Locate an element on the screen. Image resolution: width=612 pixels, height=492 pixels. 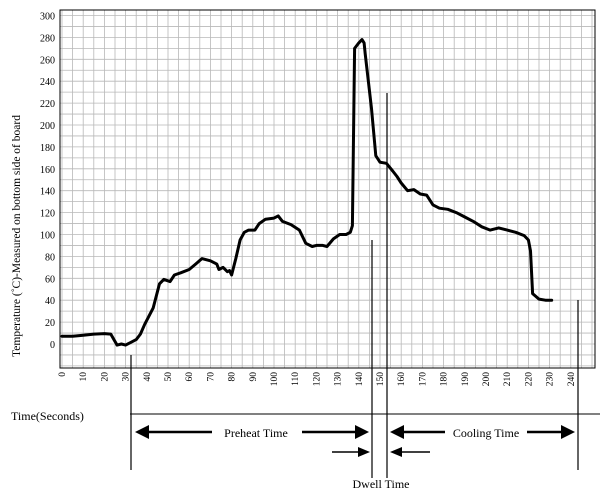
dwell-arrow-right-head is located at coordinates (396, 452).